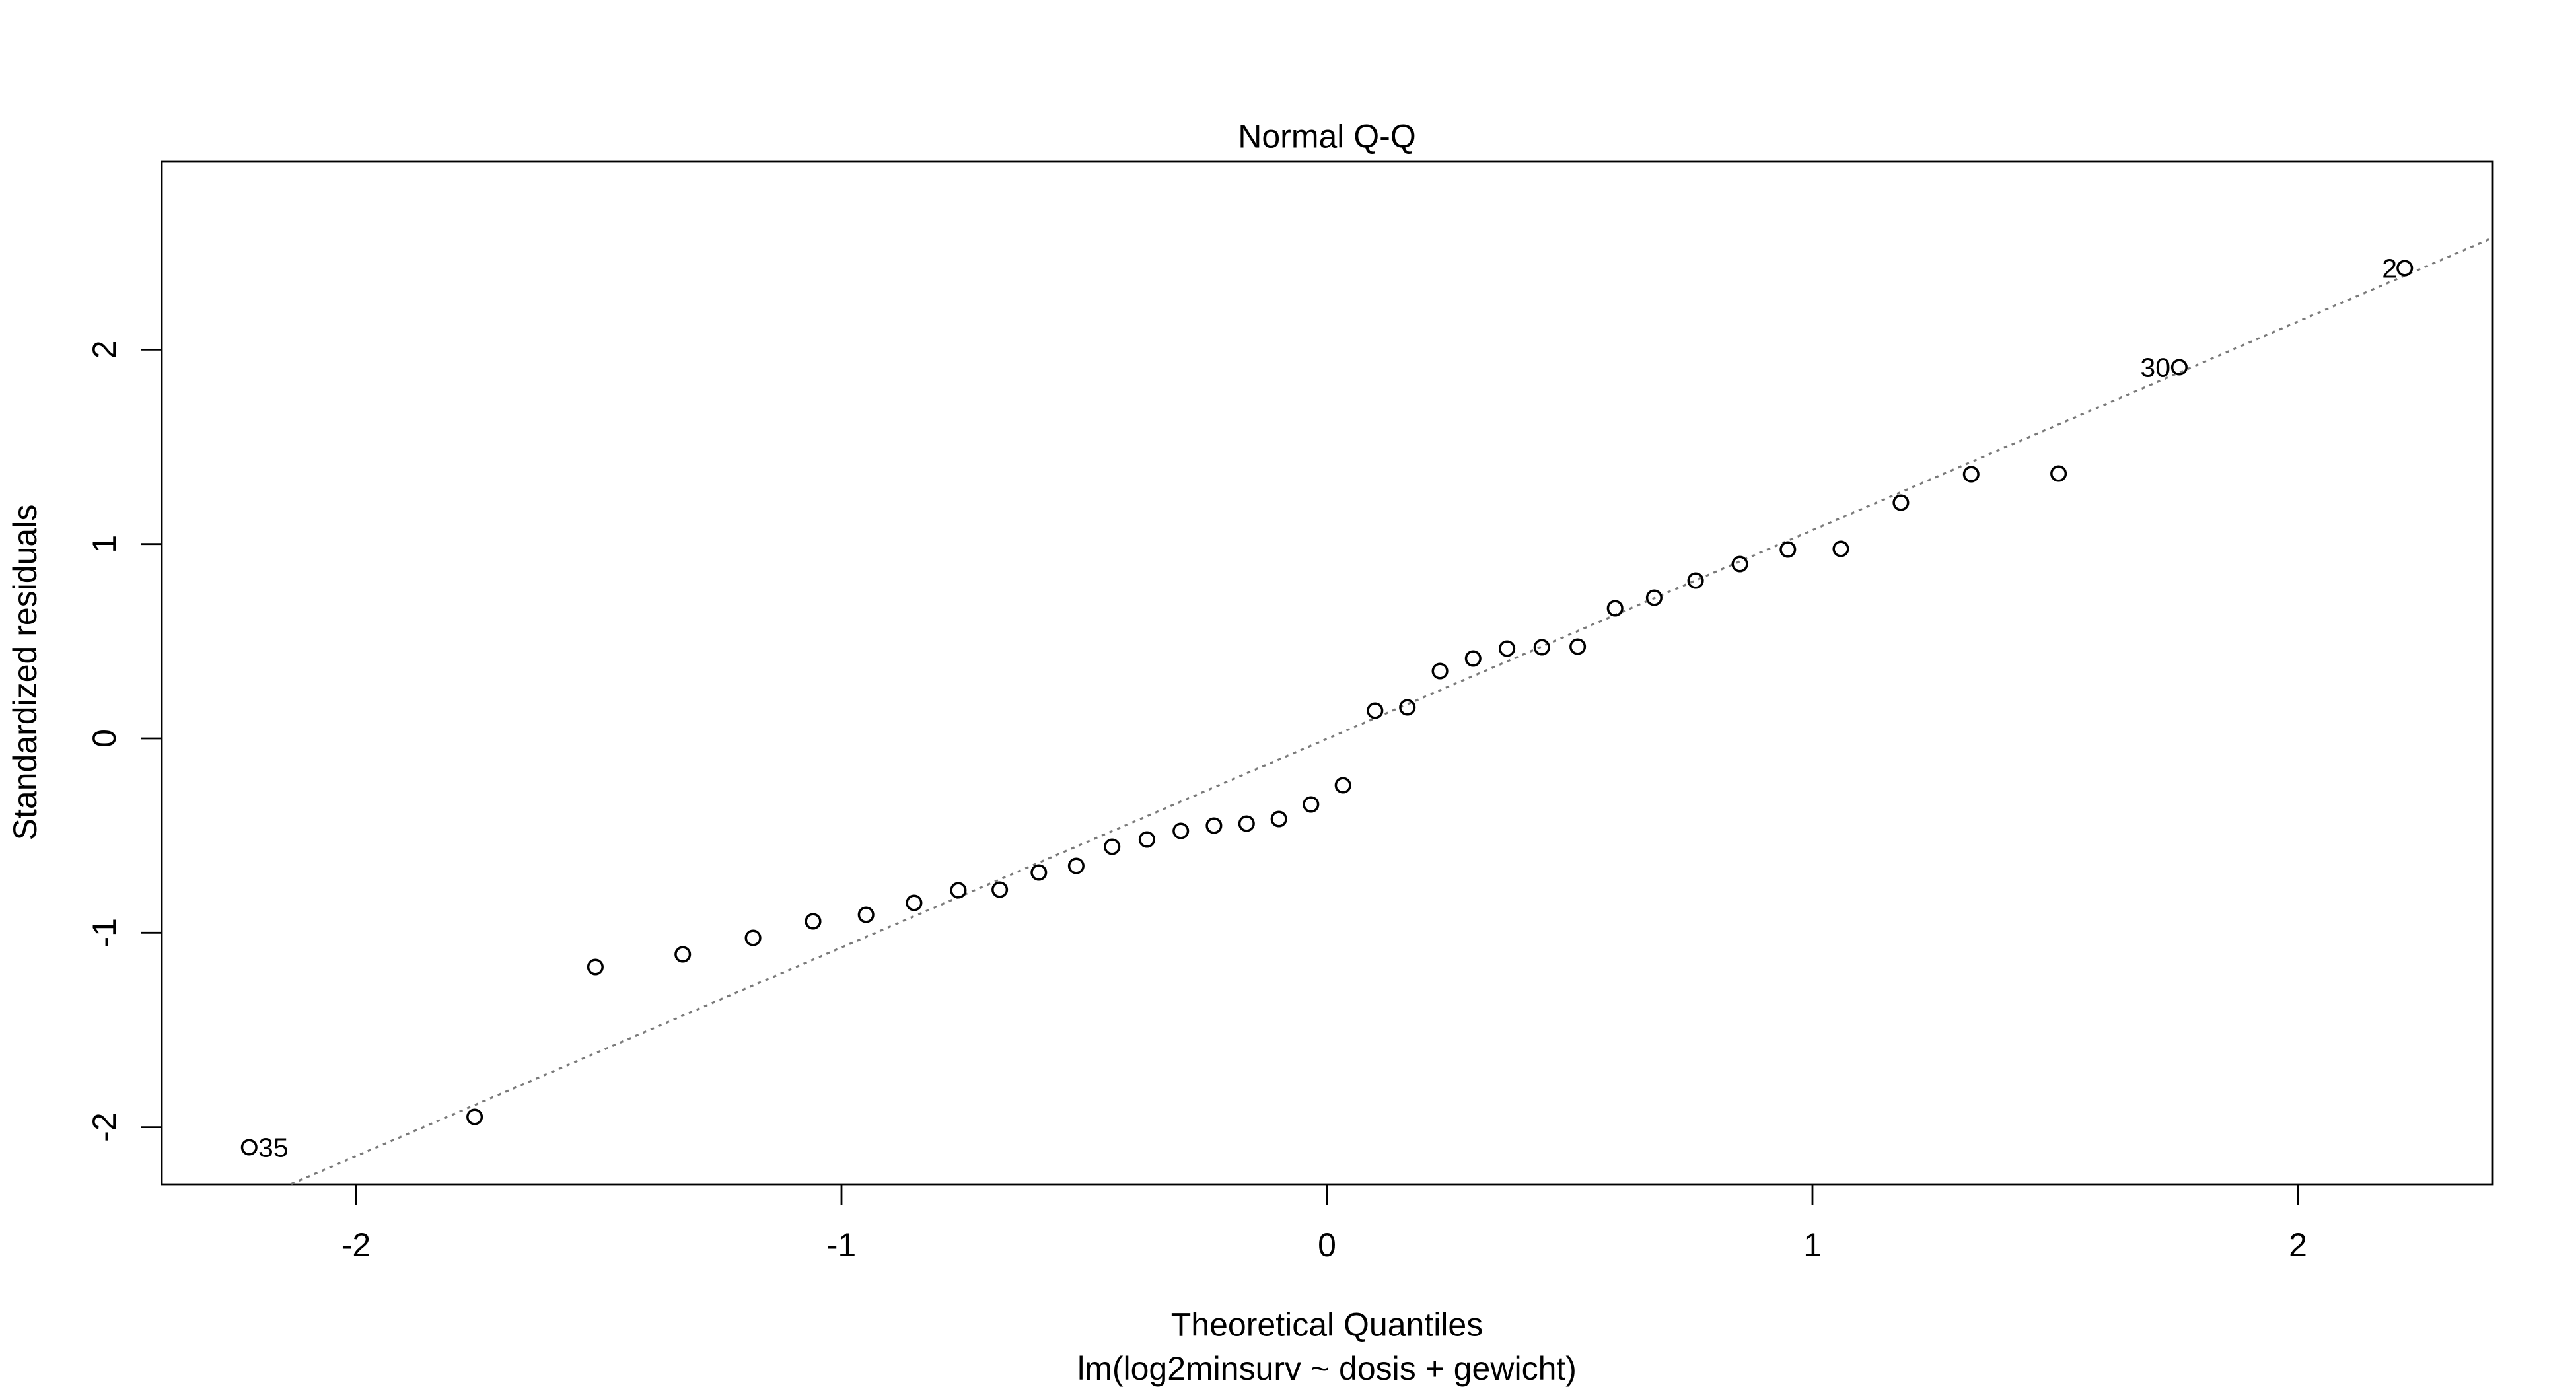  I want to click on svg-text: 35, so click(273, 1148).